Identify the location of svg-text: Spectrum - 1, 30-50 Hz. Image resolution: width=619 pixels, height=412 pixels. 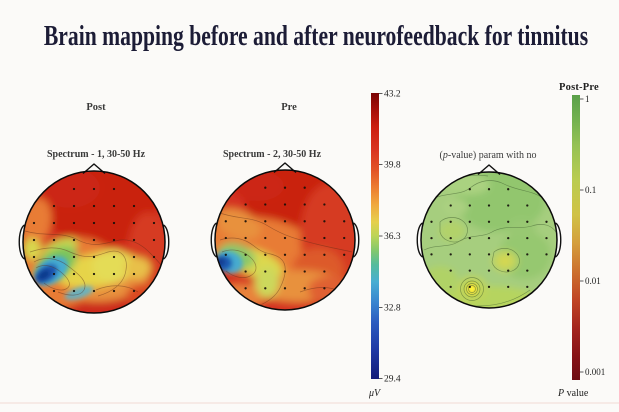
(96, 154).